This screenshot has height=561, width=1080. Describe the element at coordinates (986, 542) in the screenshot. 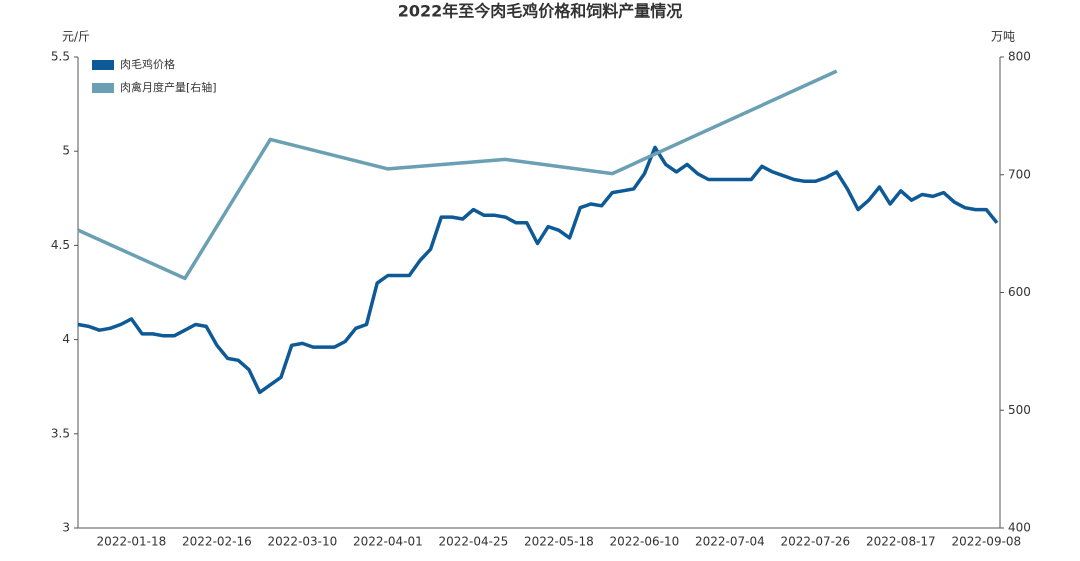

I see `x-tick-label: 2022-09-08` at that location.